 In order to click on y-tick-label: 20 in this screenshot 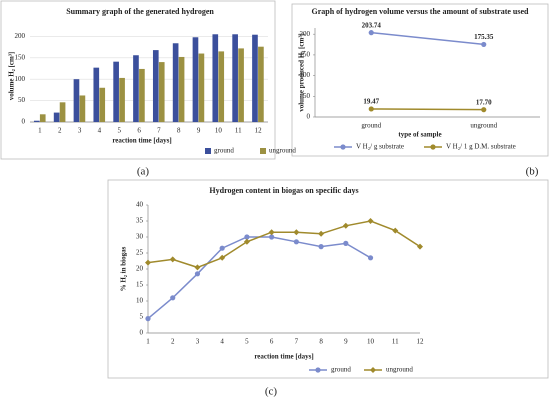, I will do `click(140, 269)`.